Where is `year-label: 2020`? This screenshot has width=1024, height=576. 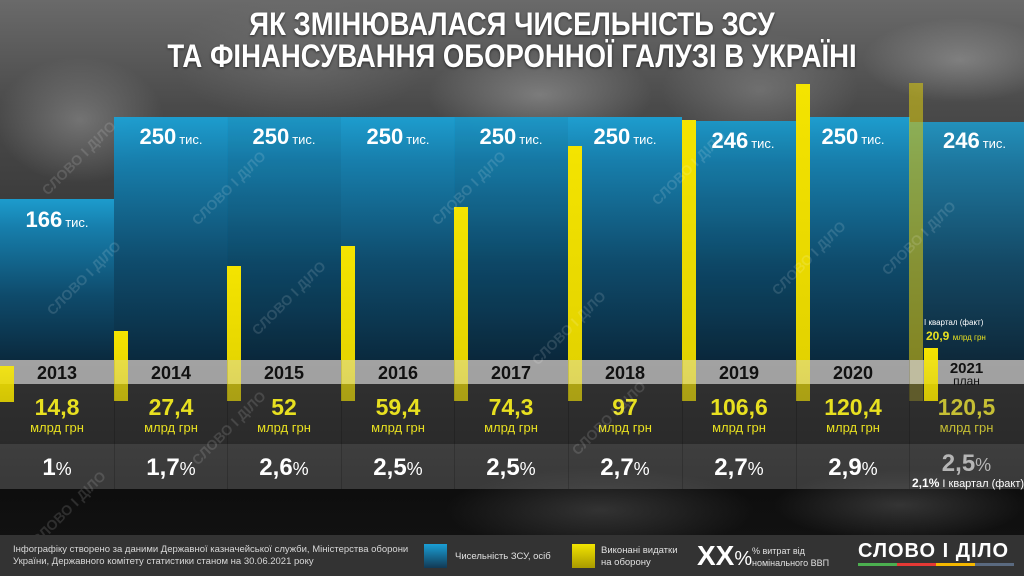
year-label: 2020 is located at coordinates (853, 373).